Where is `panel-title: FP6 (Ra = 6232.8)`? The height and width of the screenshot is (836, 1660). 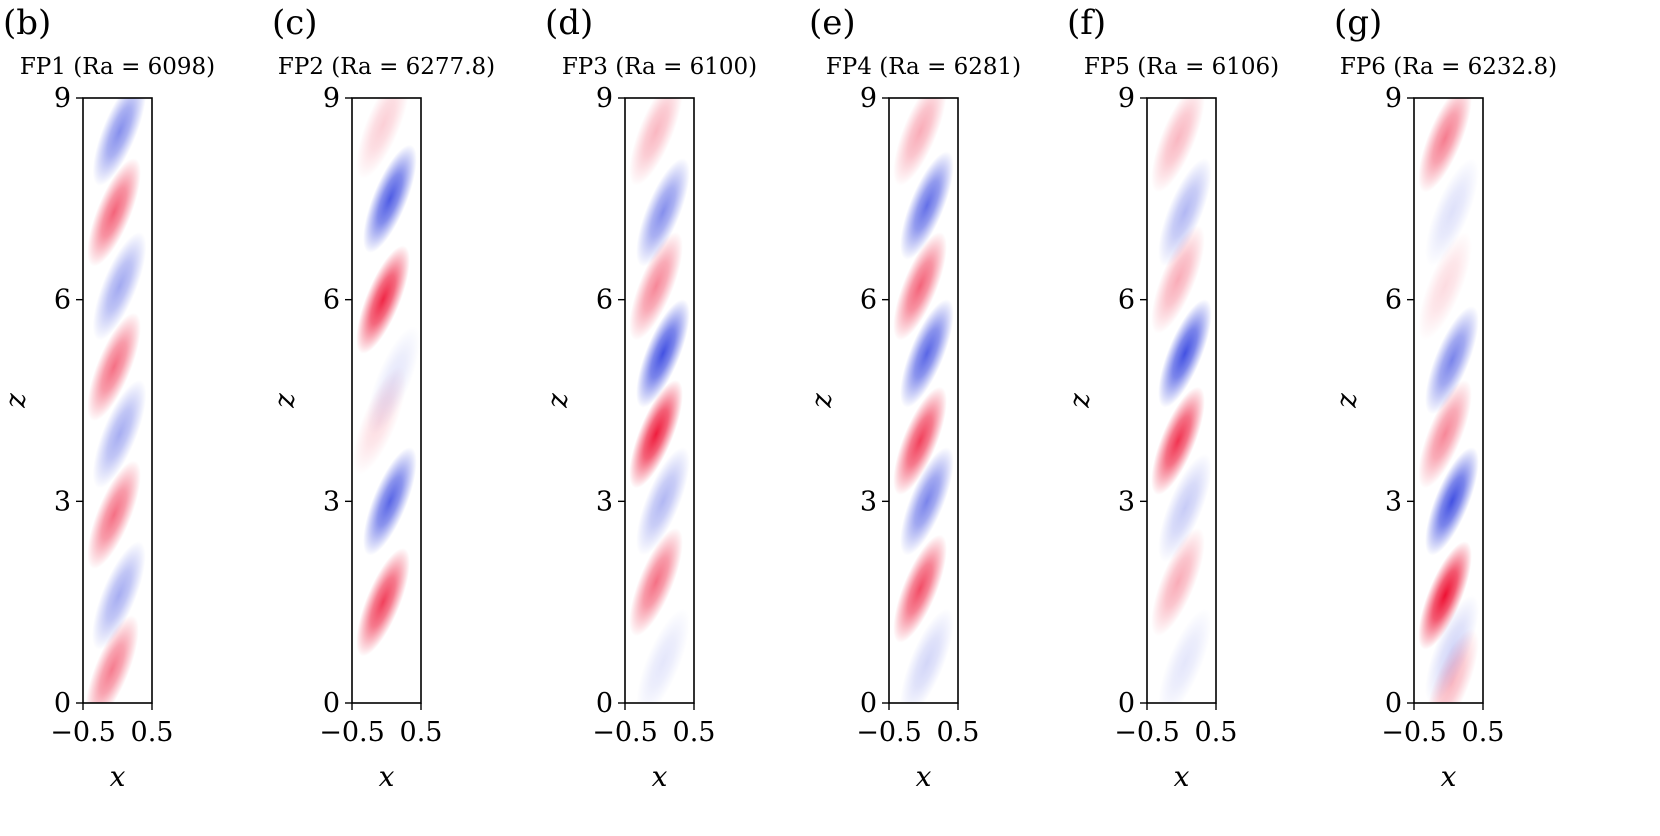 panel-title: FP6 (Ra = 6232.8) is located at coordinates (1448, 67).